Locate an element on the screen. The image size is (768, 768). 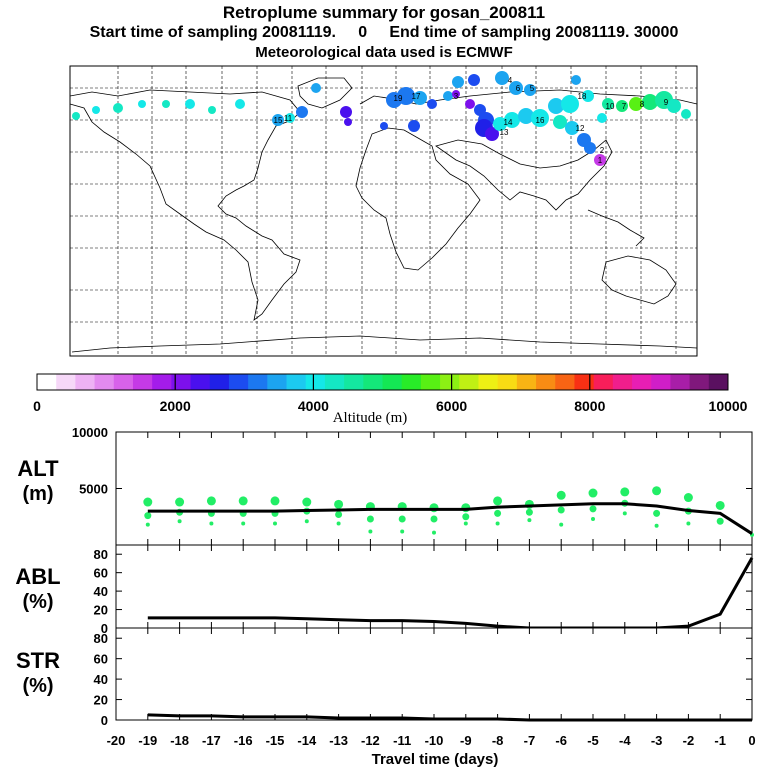
x-axis-title: Travel time (days) is located at coordinates (435, 759).